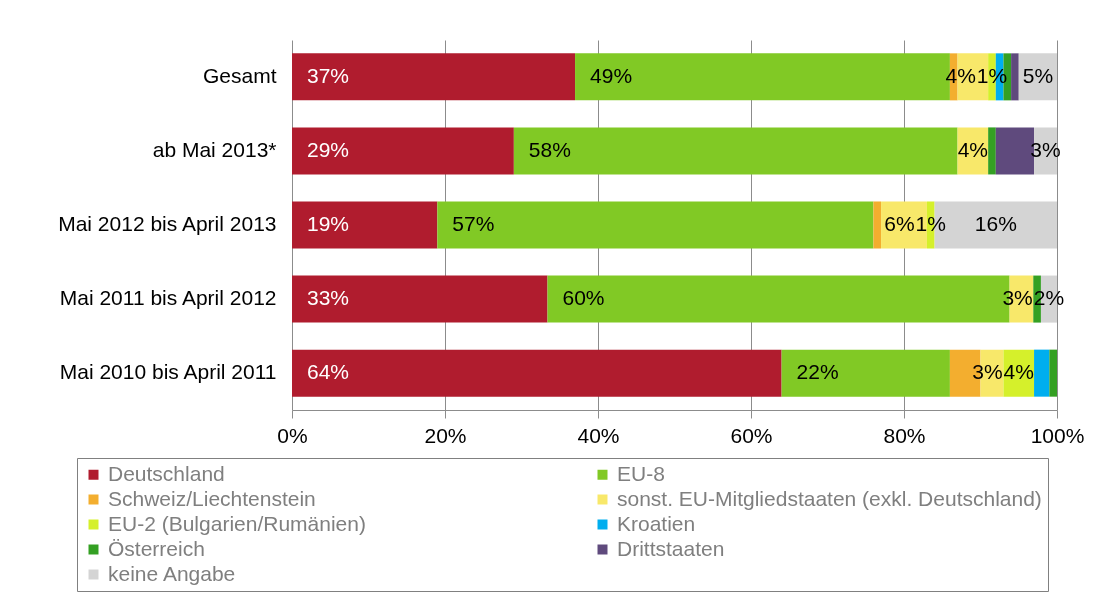 This screenshot has height=592, width=1093. Describe the element at coordinates (899, 223) in the screenshot. I see `data-label: 6%` at that location.